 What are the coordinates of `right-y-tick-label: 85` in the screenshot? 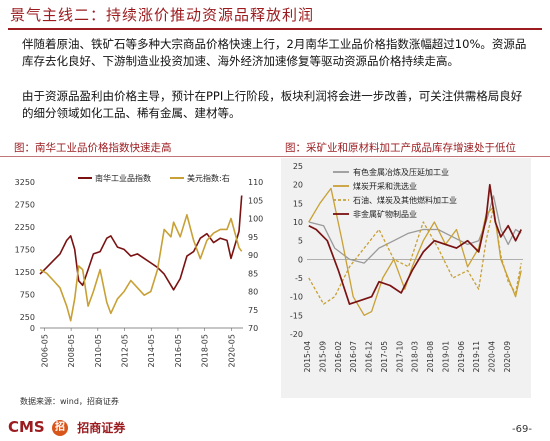 It's located at (253, 273).